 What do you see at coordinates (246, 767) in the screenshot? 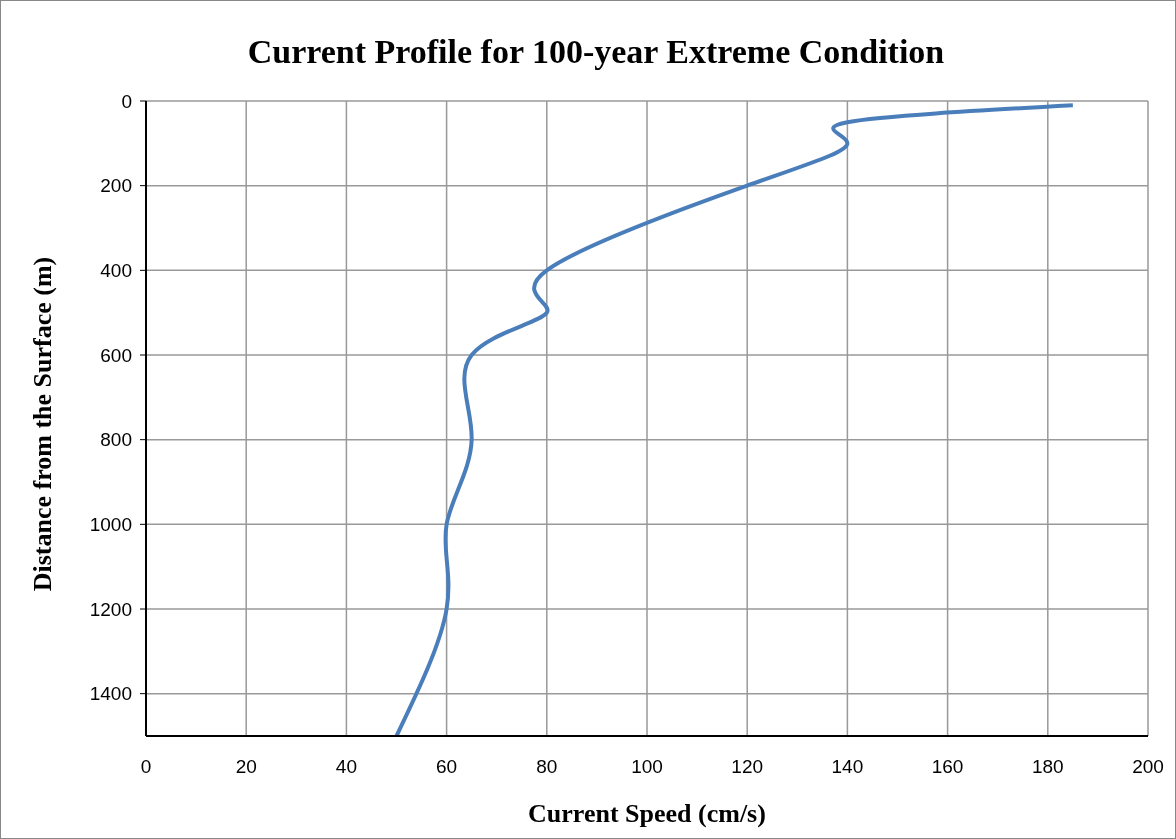
I see `x-tick-label: 20` at bounding box center [246, 767].